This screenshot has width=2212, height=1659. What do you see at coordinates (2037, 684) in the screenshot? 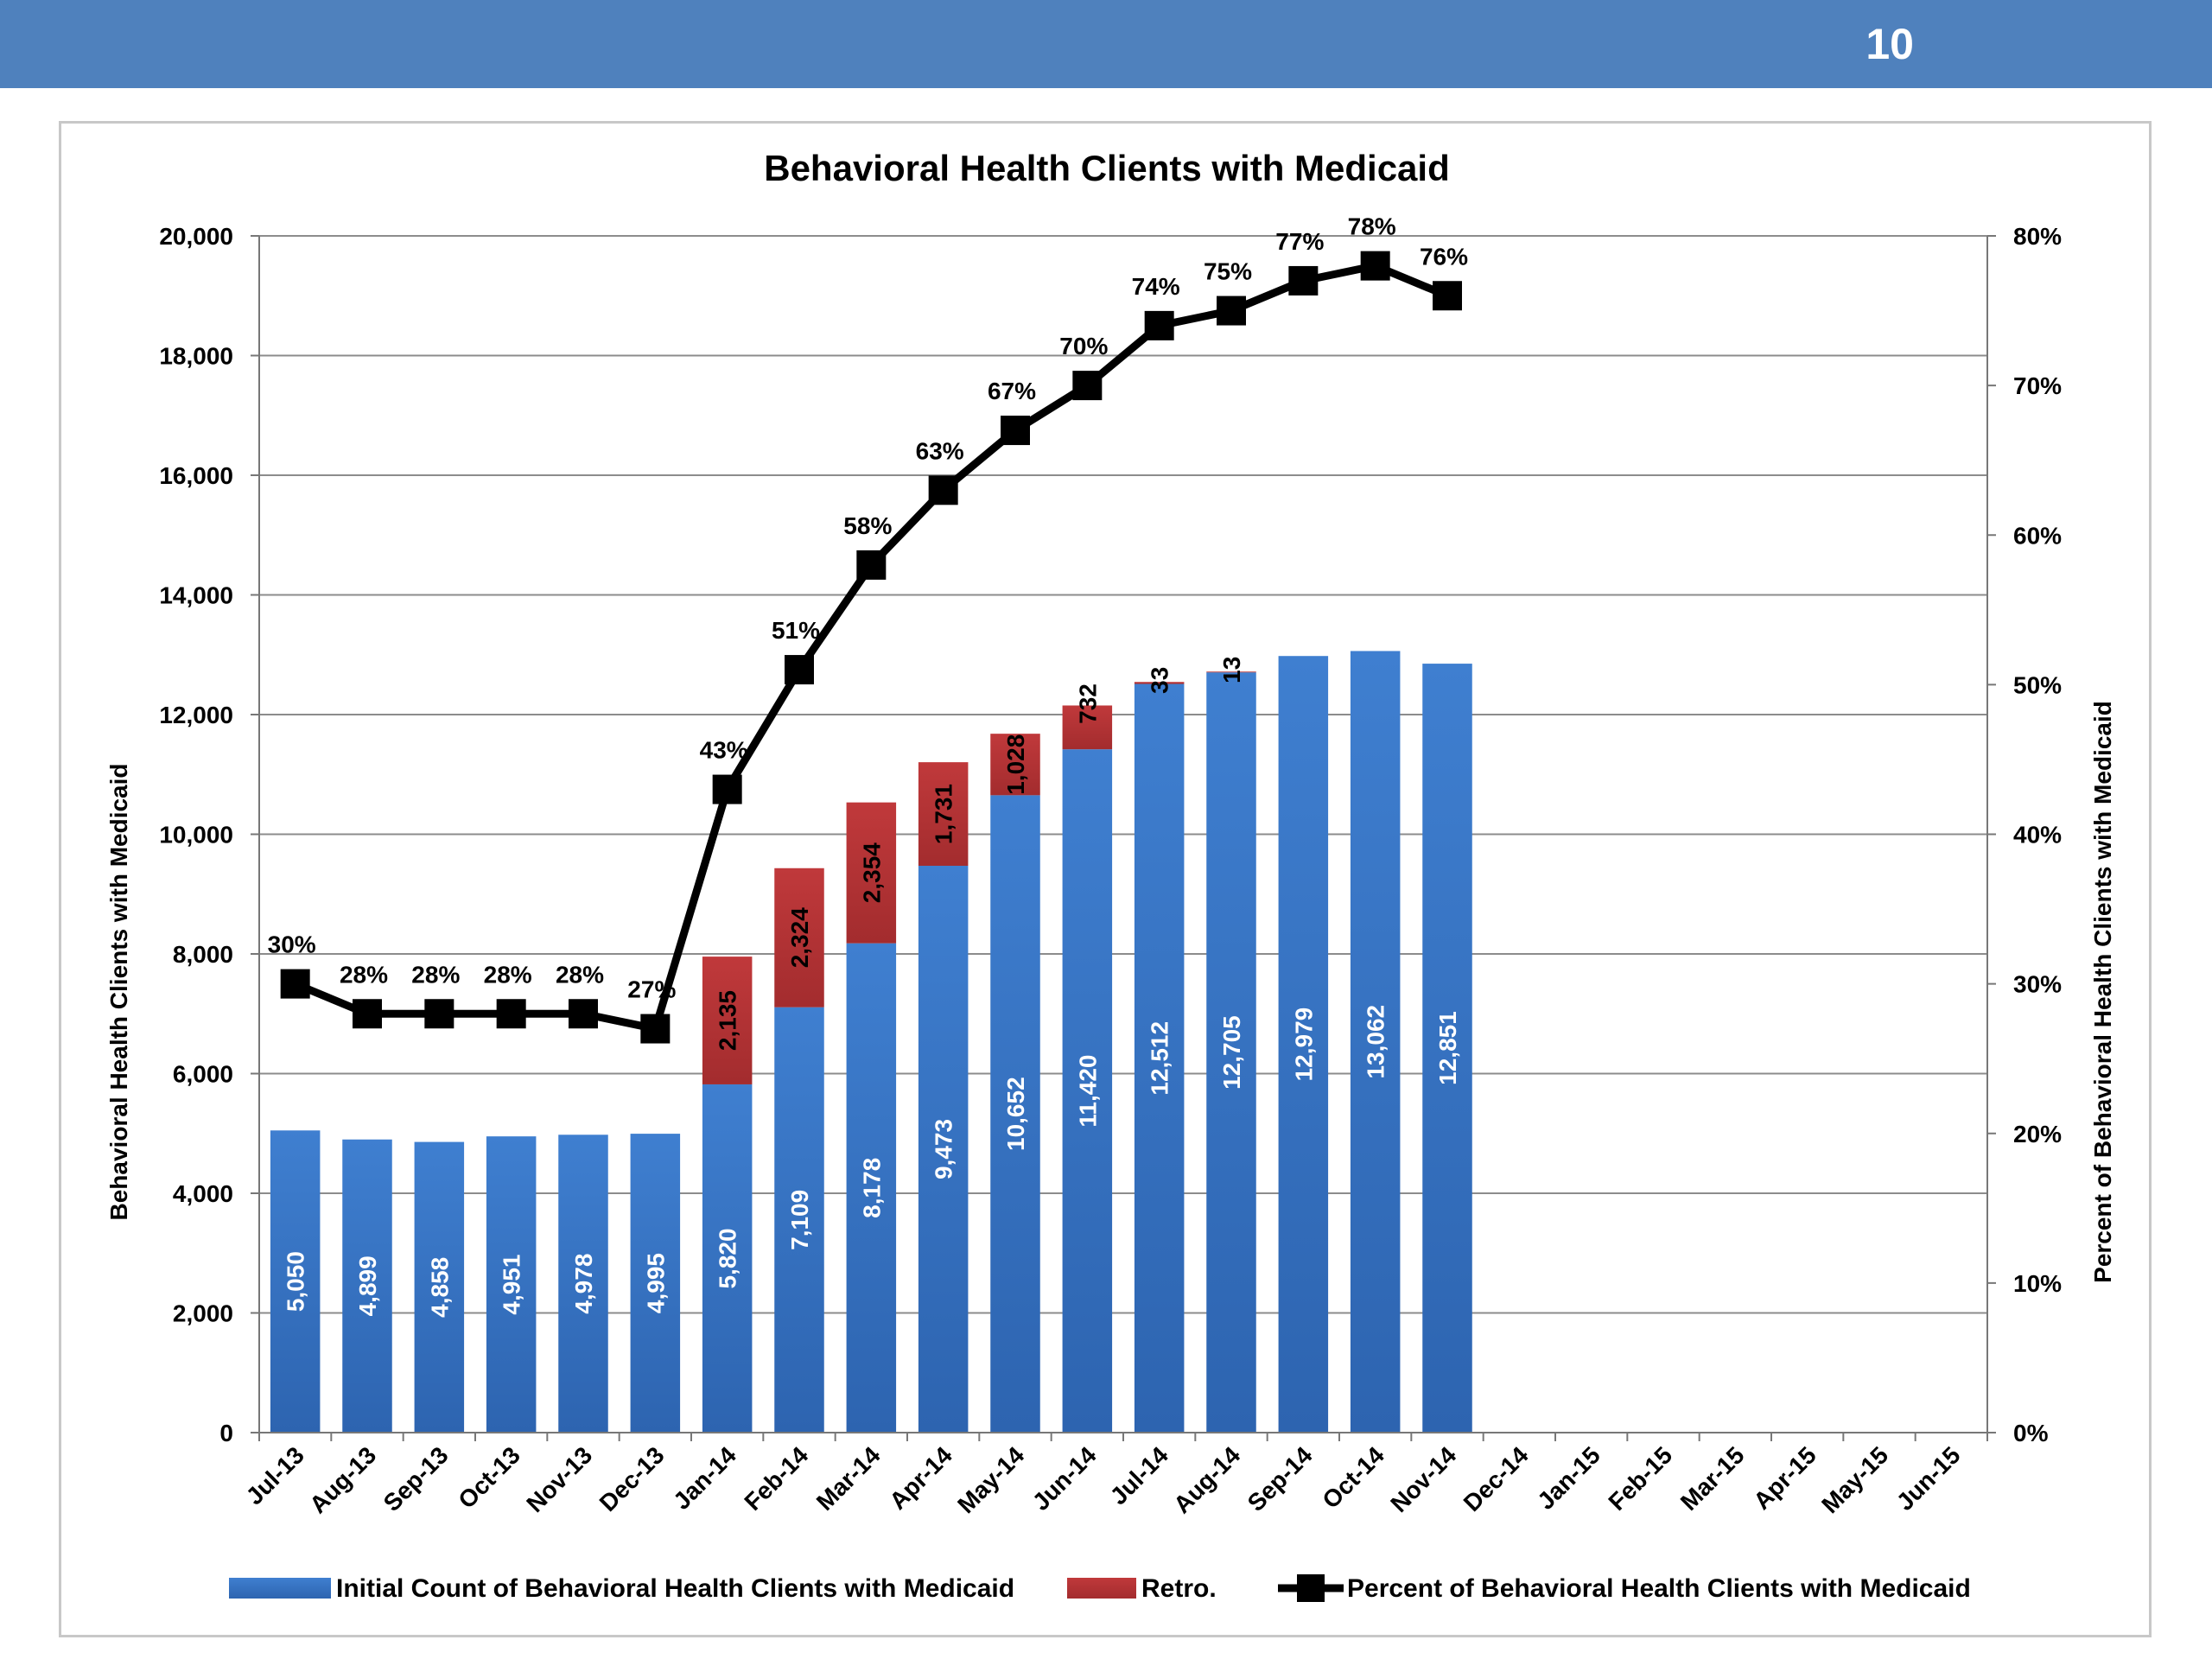
I see `y2-tick-label: 50%` at bounding box center [2037, 684].